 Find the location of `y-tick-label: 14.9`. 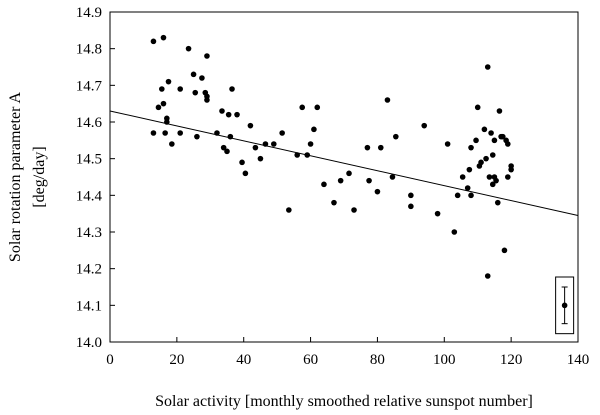

y-tick-label: 14.9 is located at coordinates (89, 13).